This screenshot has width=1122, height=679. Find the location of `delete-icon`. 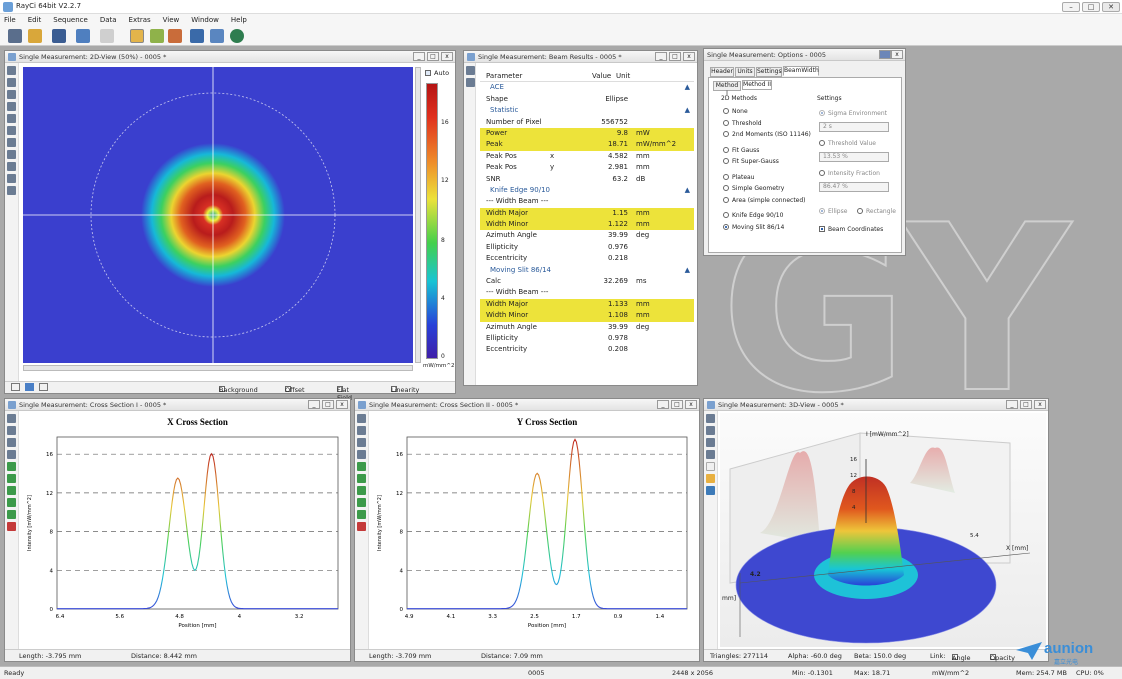

delete-icon is located at coordinates (11, 526).